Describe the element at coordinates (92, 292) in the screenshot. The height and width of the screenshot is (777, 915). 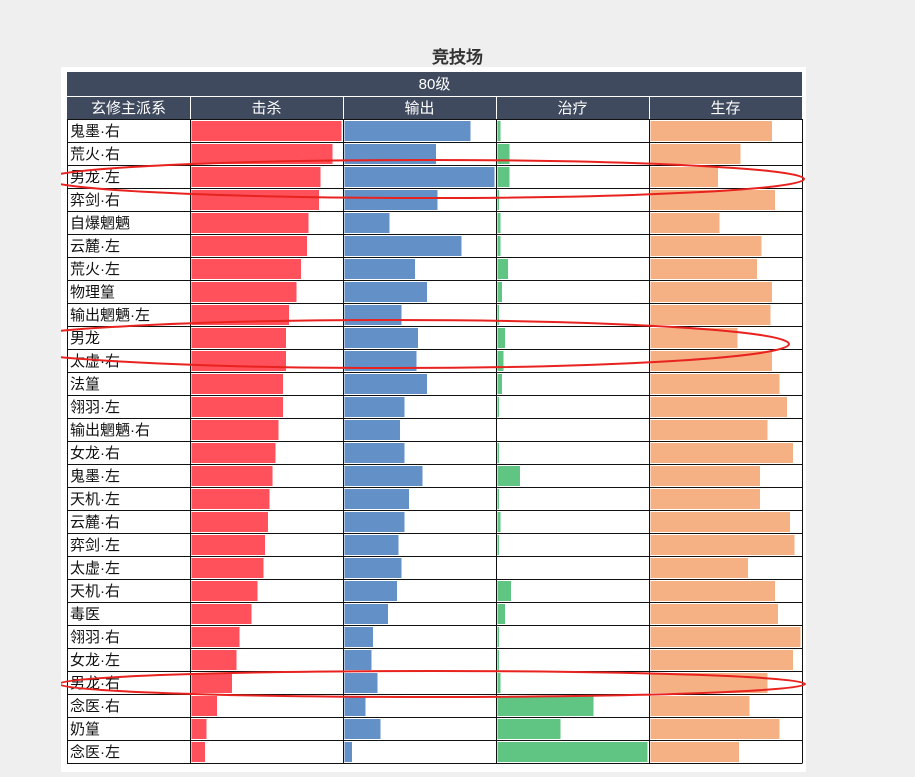
I see `row-label: 物理篁` at that location.